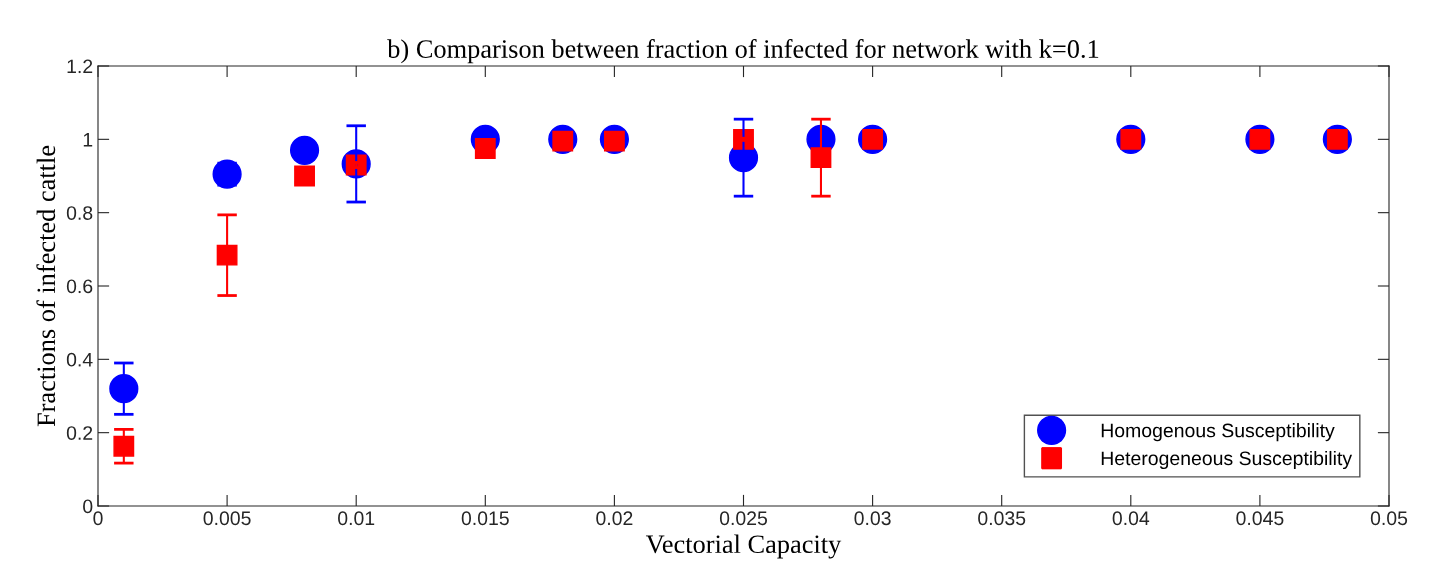 The image size is (1432, 588). I want to click on x-tick-label: 0.025, so click(743, 518).